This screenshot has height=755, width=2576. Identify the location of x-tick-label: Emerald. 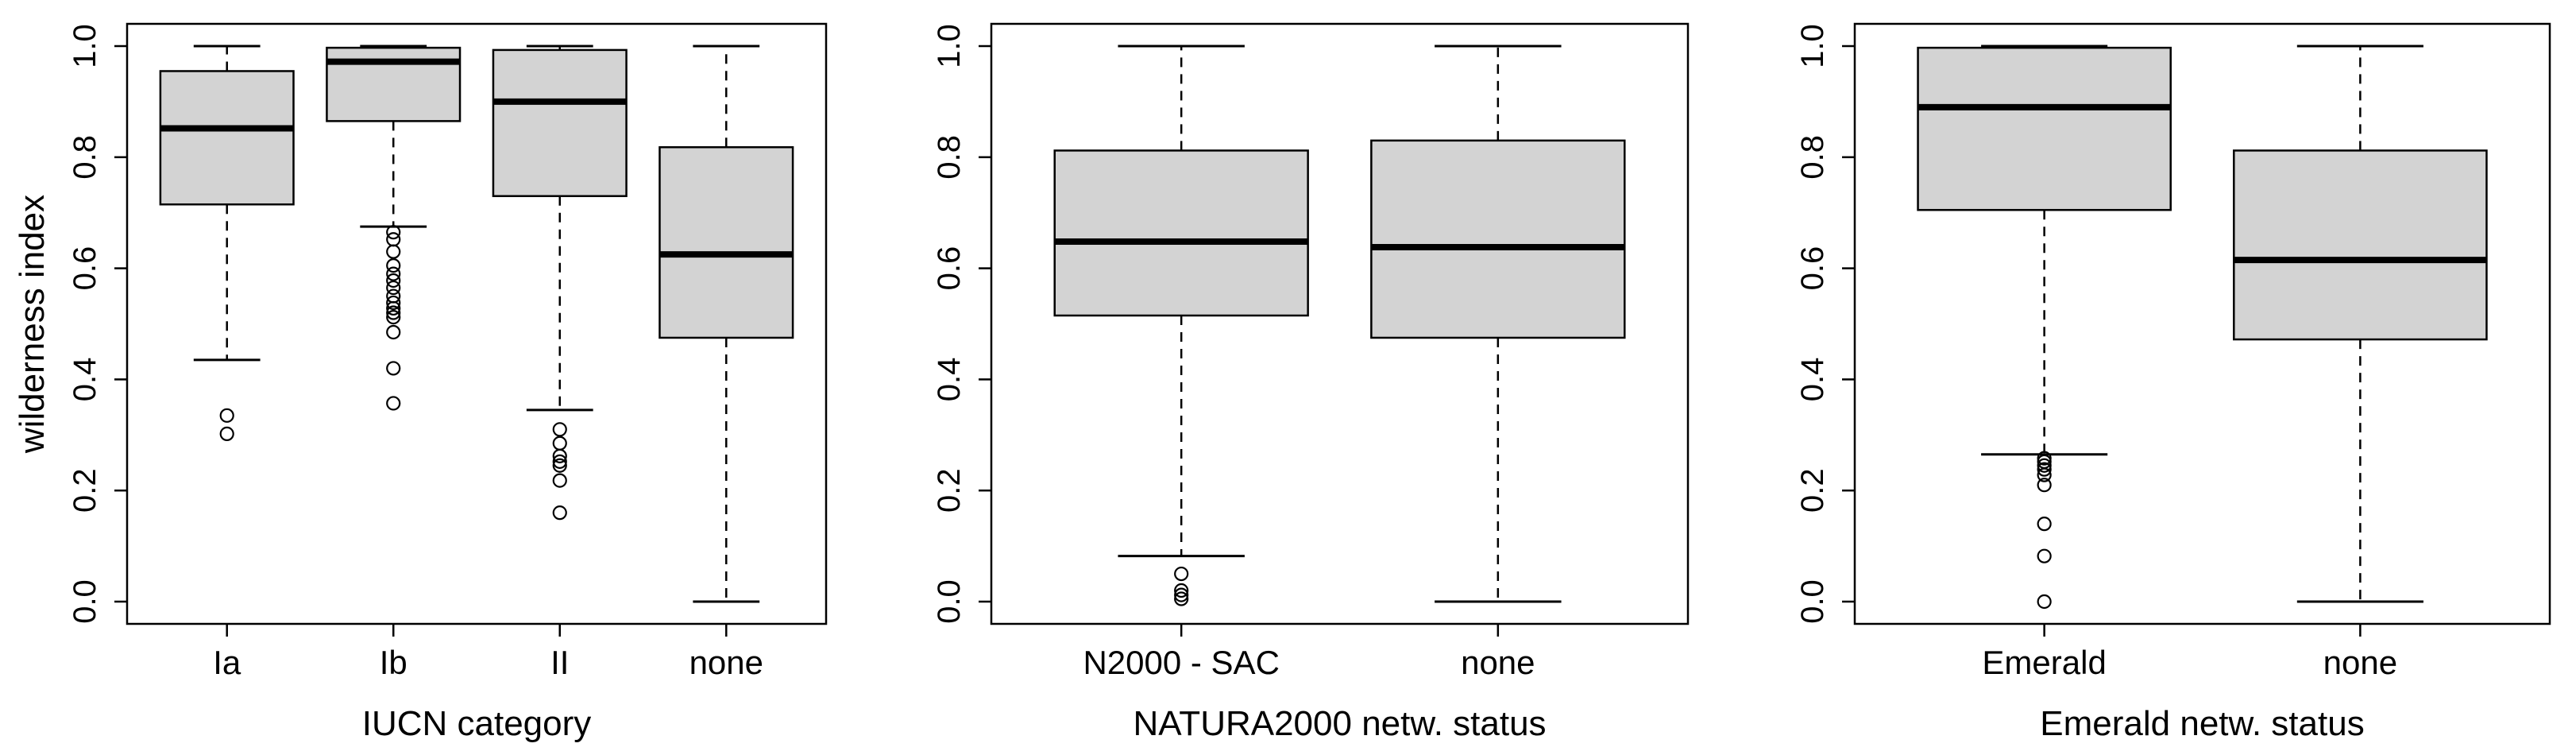
(2044, 662).